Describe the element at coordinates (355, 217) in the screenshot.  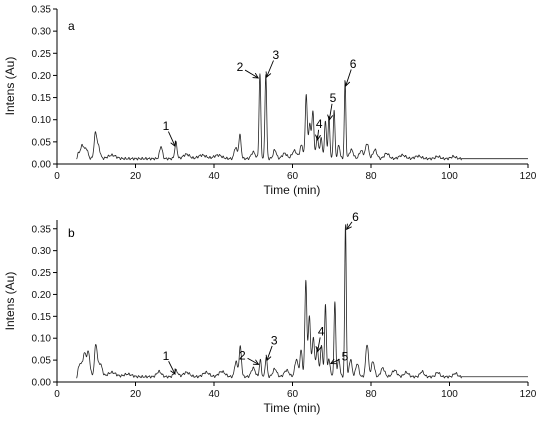
I see `panel-b-peak-label-6: 6` at that location.